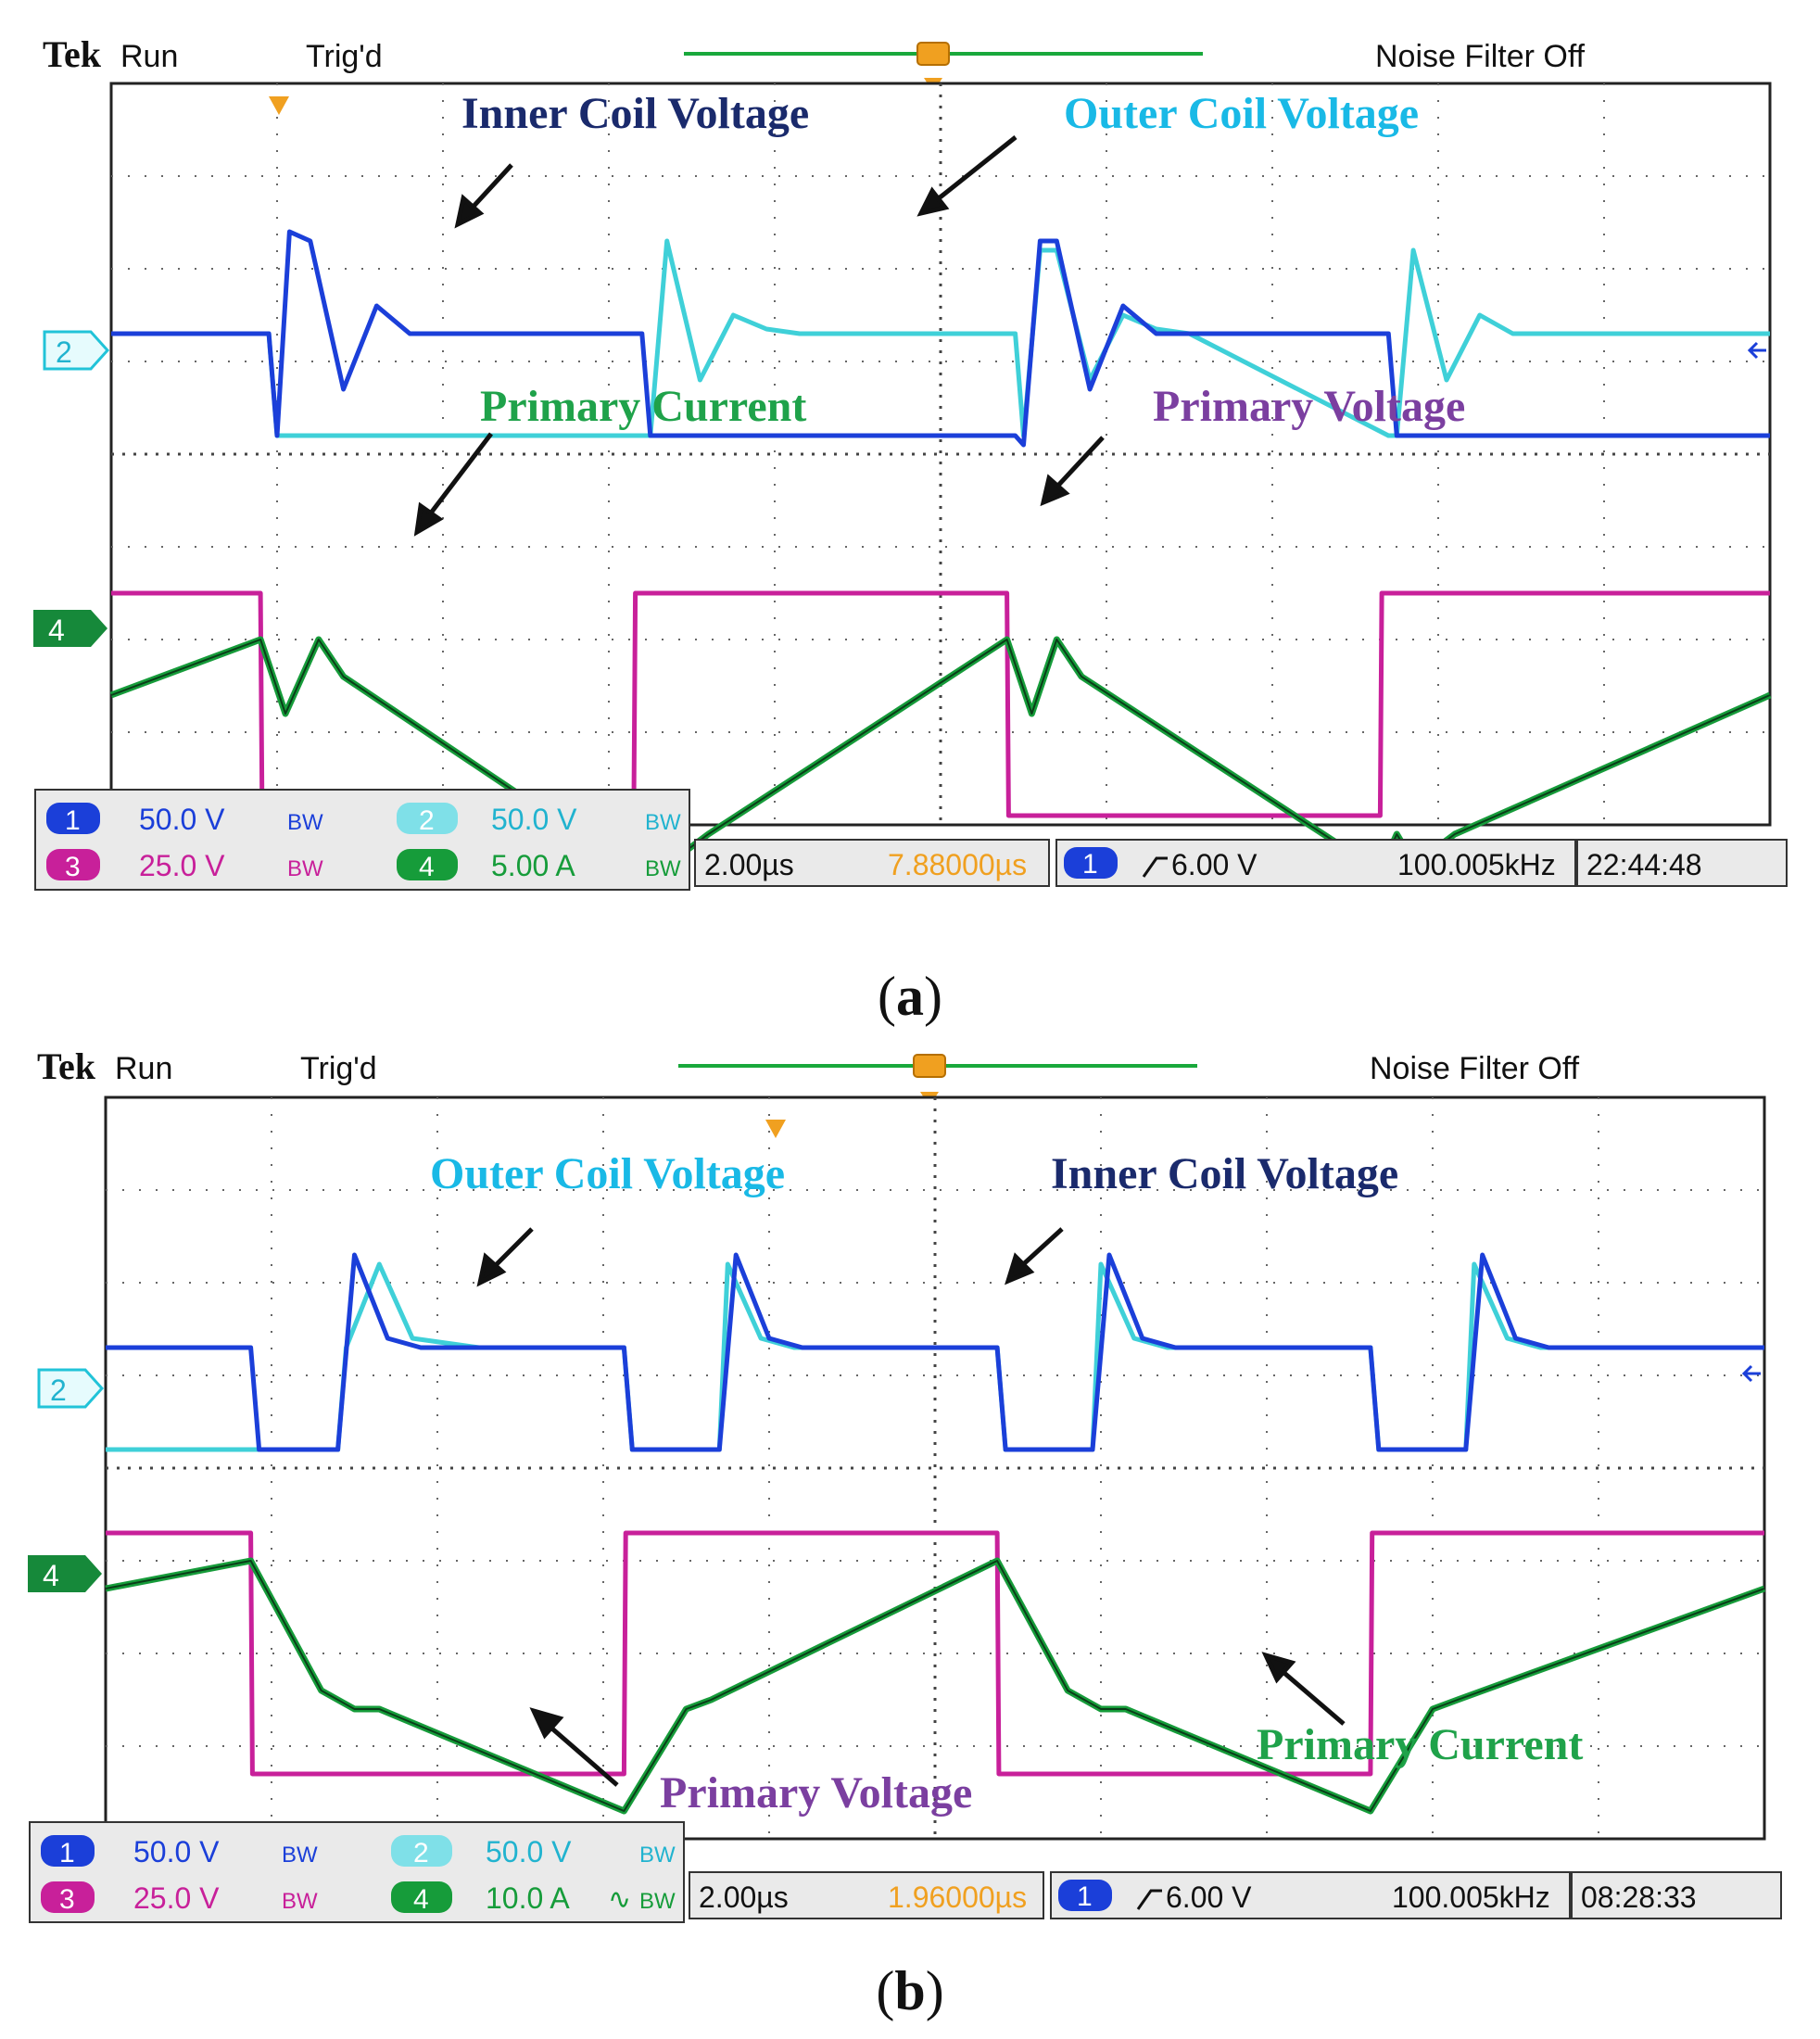 The height and width of the screenshot is (2039, 1820). What do you see at coordinates (1214, 864) in the screenshot?
I see `panel-a-trigger-level: 6.00 V` at bounding box center [1214, 864].